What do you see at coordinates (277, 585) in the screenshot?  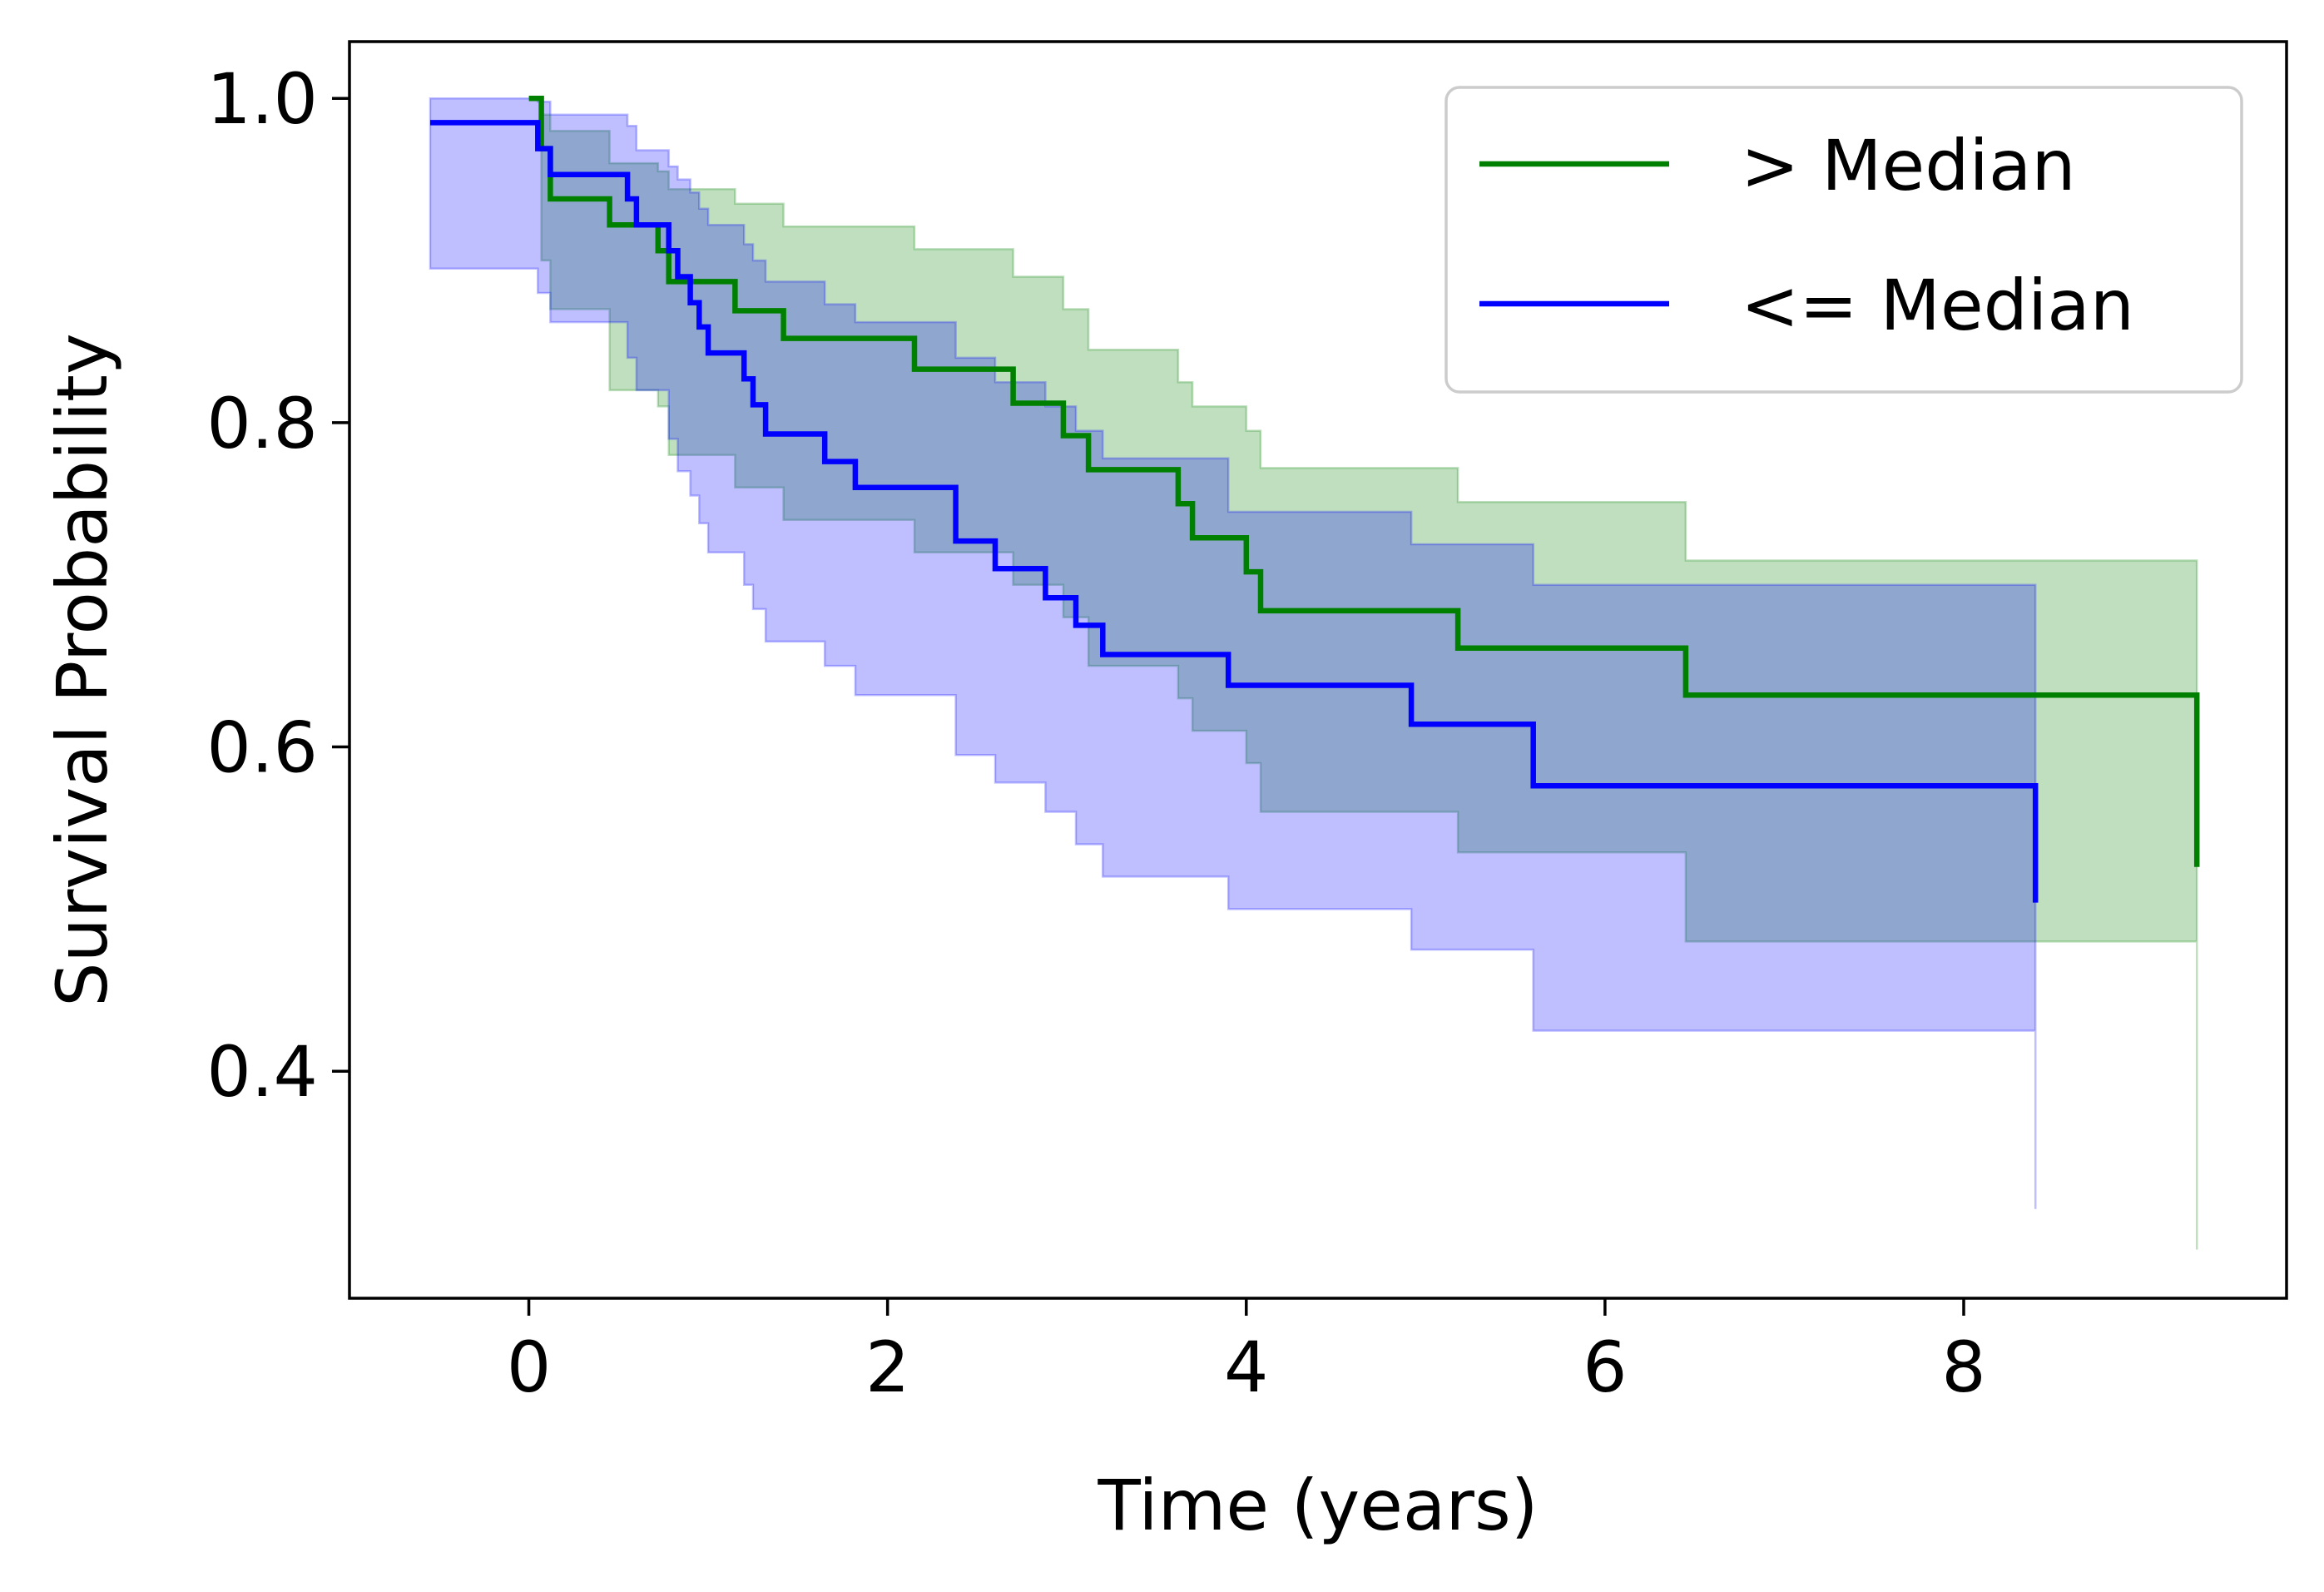 I see `y-axis-ticks: 0.4 0.6 0.8 1.0` at bounding box center [277, 585].